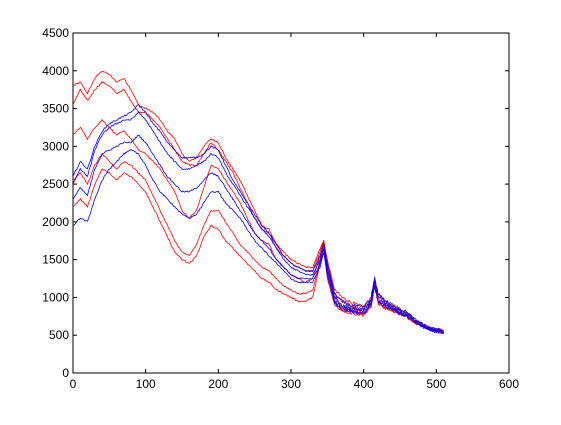 This screenshot has height=425, width=561. What do you see at coordinates (291, 384) in the screenshot?
I see `x-tick-label: 300` at bounding box center [291, 384].